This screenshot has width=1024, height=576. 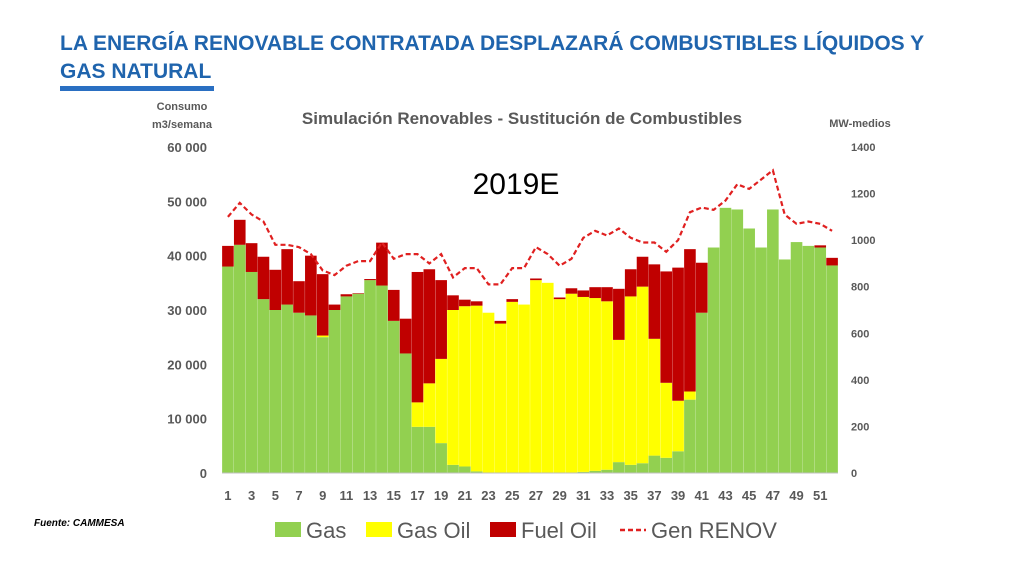 I want to click on x-tick-label: 51, so click(x=820, y=495).